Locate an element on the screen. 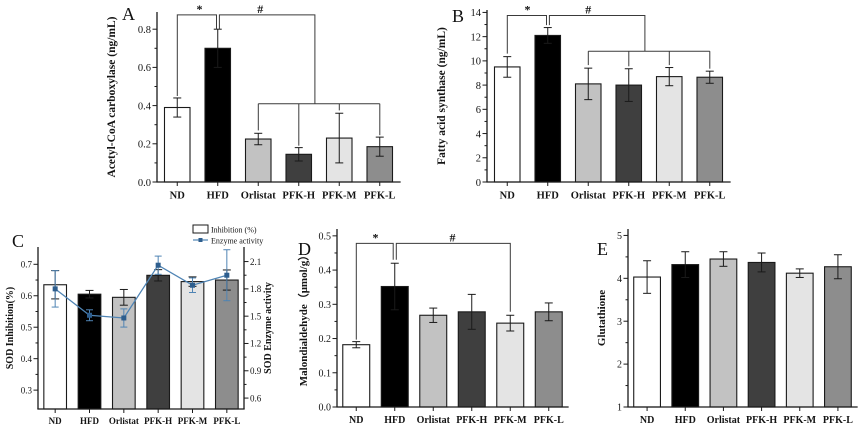  svg-text: Fatty acid synthase (ng/mL) is located at coordinates (442, 96).